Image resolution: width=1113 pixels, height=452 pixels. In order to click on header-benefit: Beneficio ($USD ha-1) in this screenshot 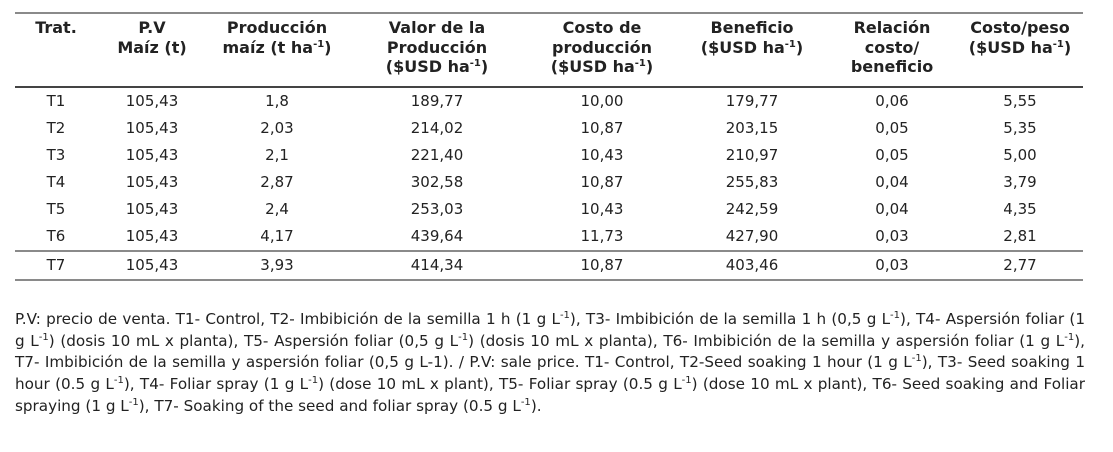, I will do `click(752, 37)`.